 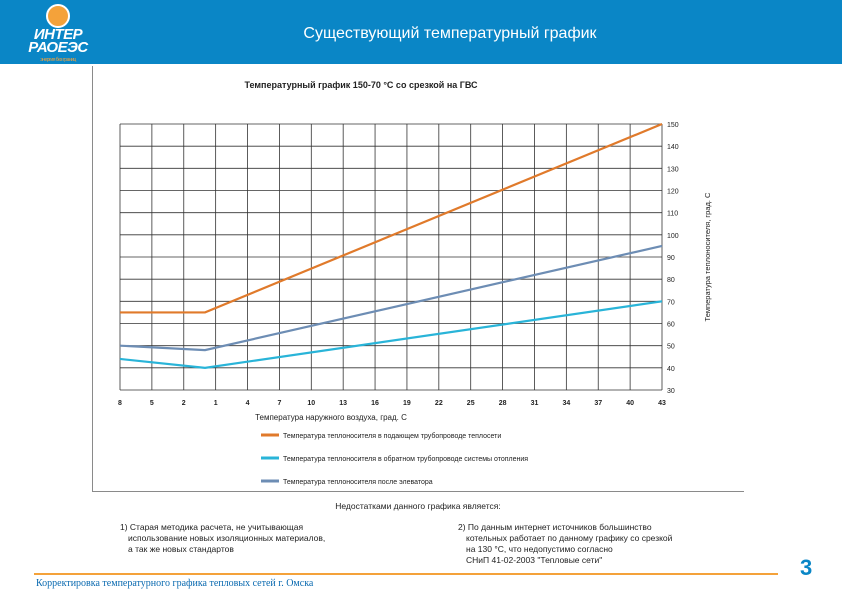 I want to click on y-tick-label: 120, so click(x=673, y=192).